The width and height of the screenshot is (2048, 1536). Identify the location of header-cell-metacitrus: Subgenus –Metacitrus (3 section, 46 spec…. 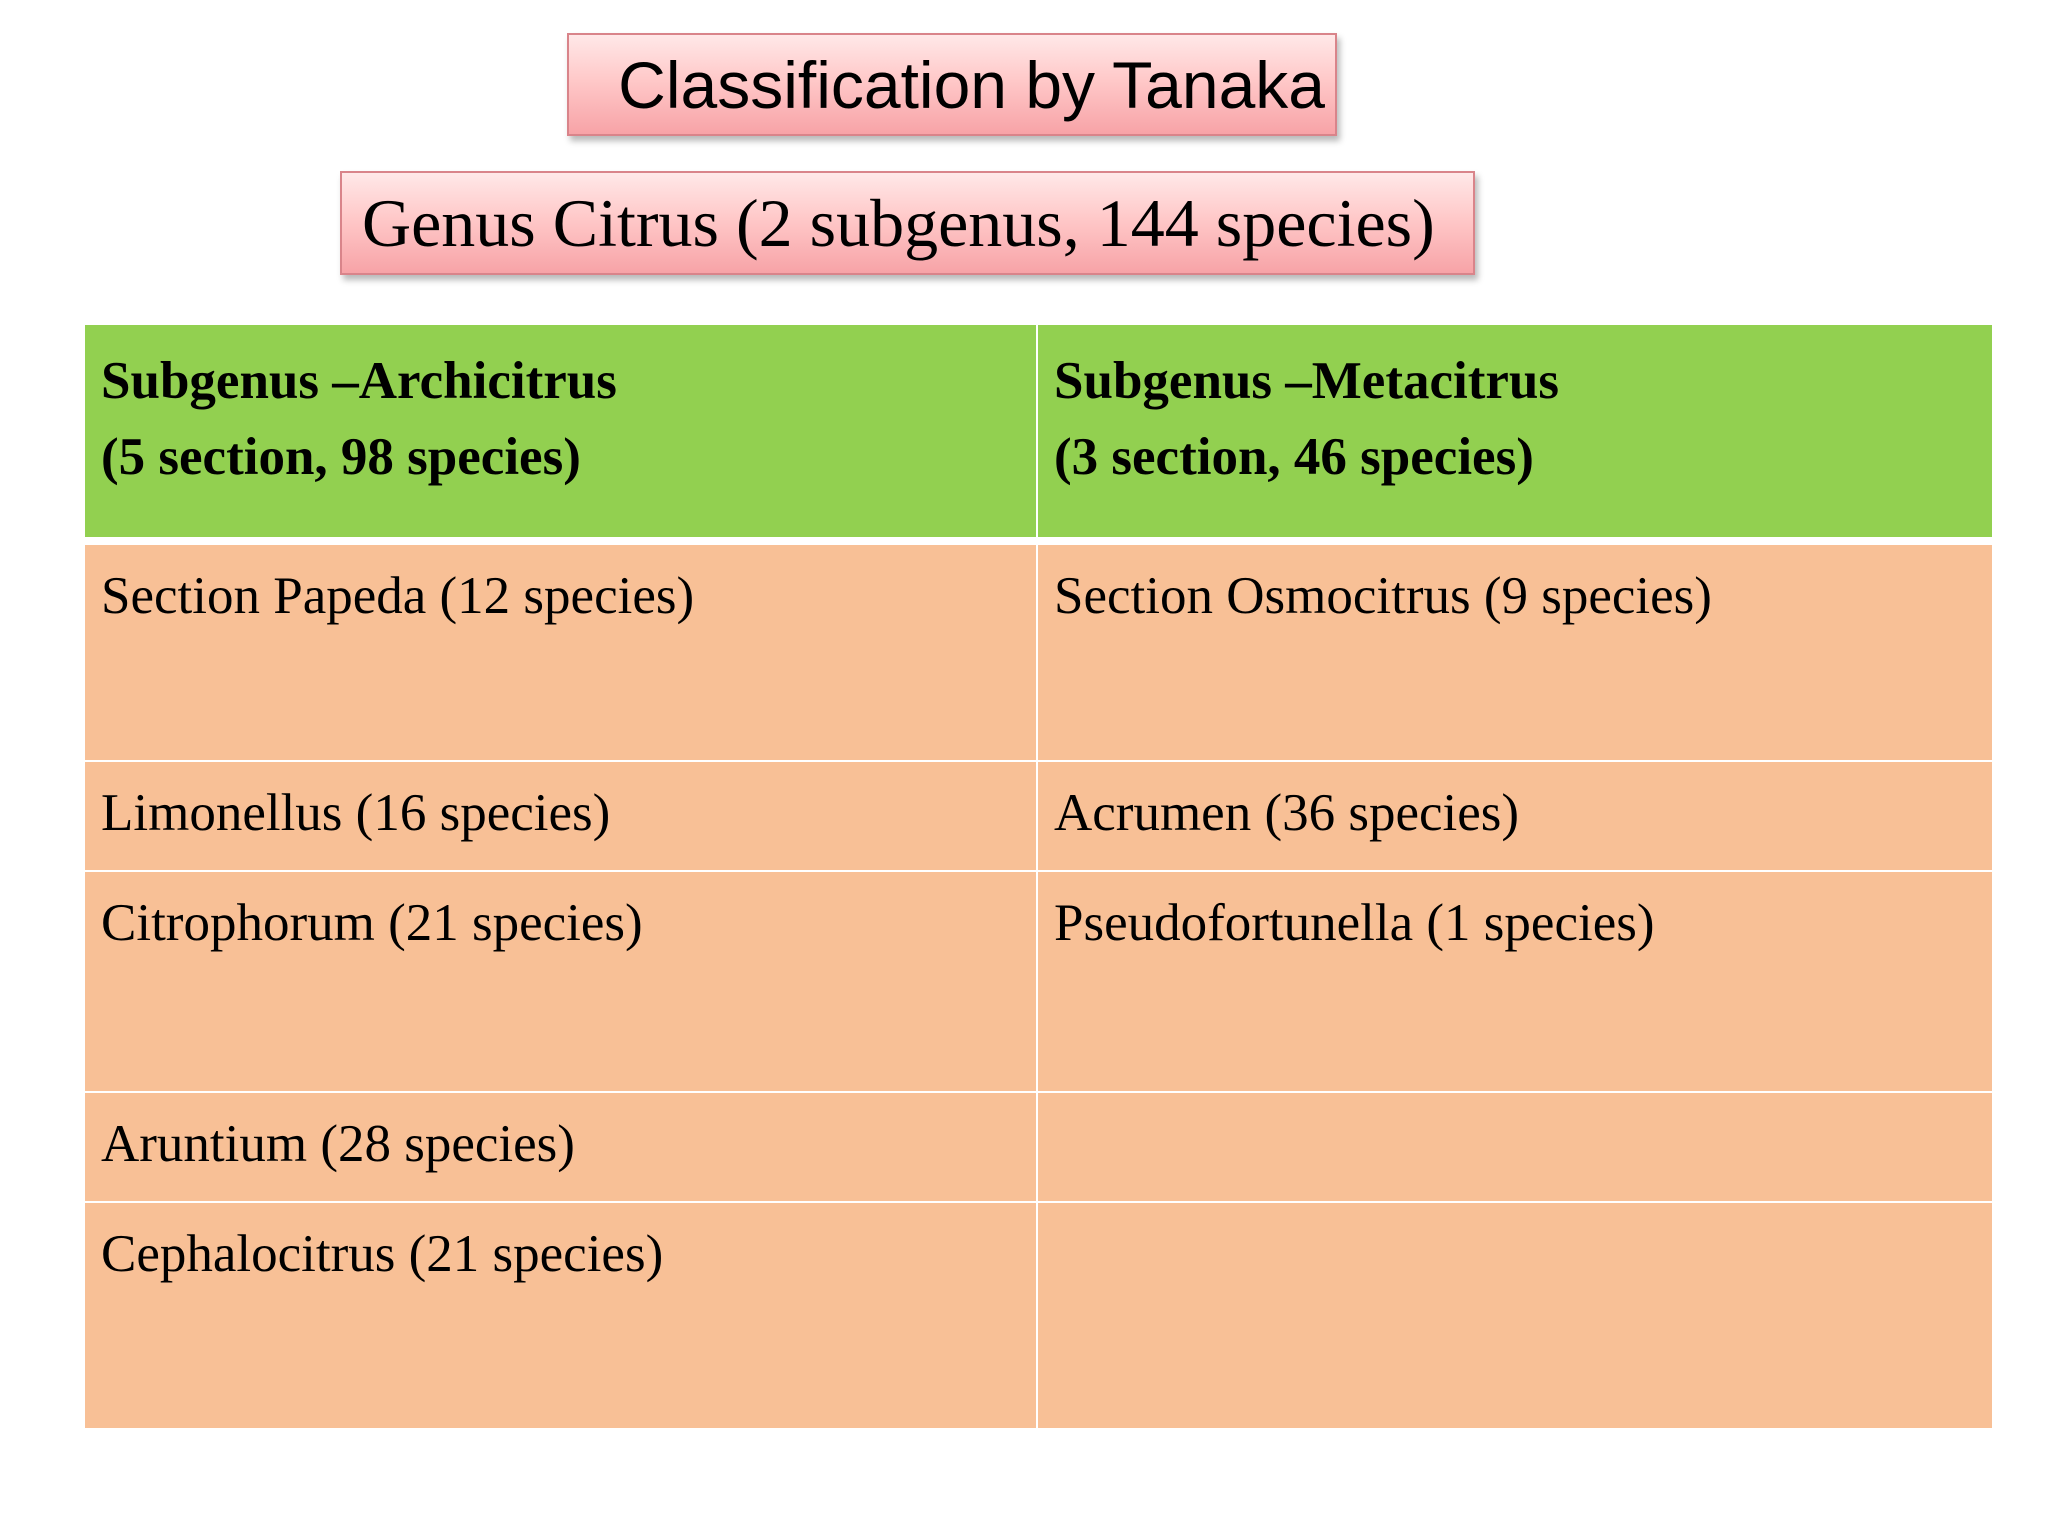
(1515, 431).